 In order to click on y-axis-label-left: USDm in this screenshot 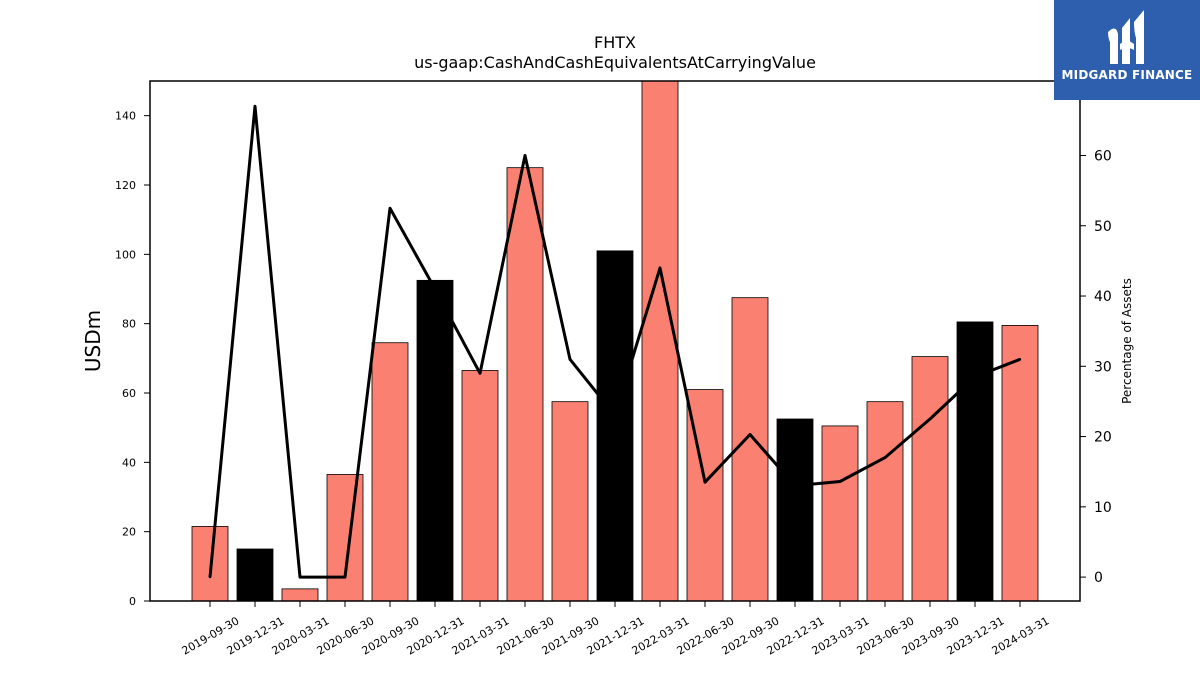, I will do `click(93, 341)`.